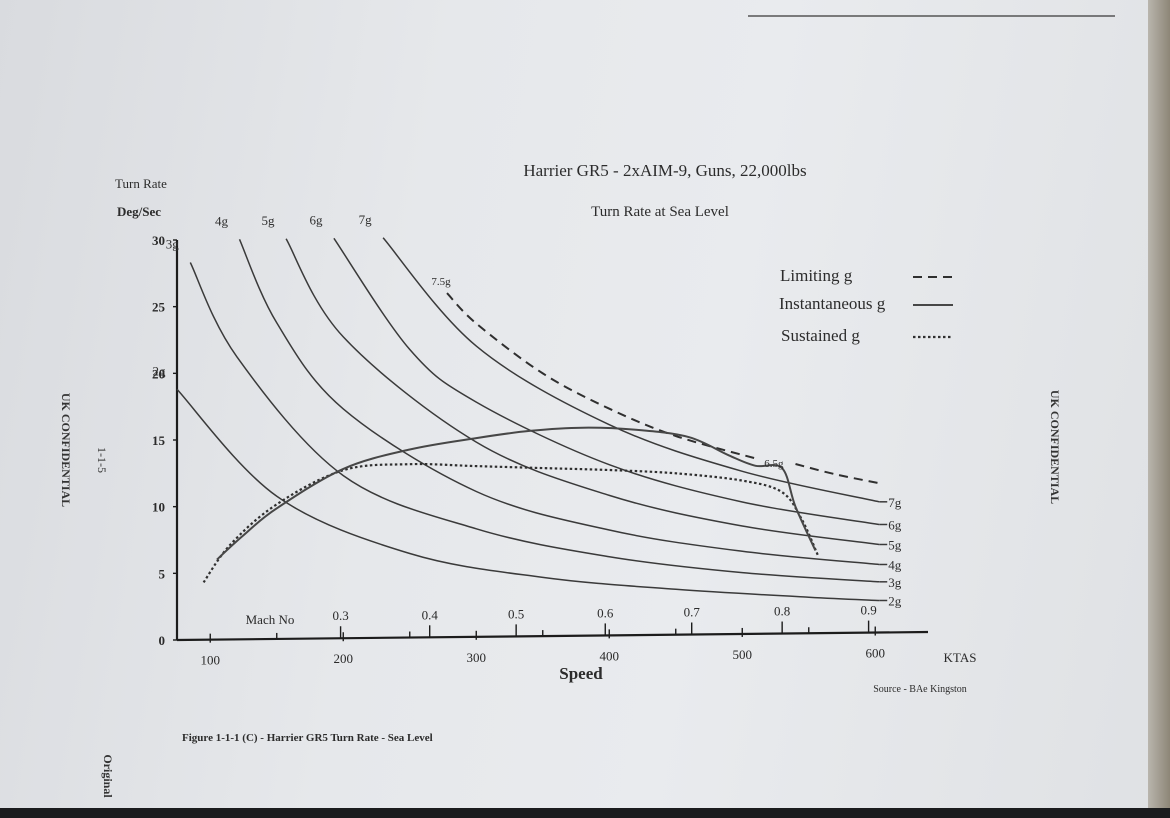 Image resolution: width=1170 pixels, height=818 pixels. Describe the element at coordinates (366, 219) in the screenshot. I see `g-line-start-label: 7g` at that location.